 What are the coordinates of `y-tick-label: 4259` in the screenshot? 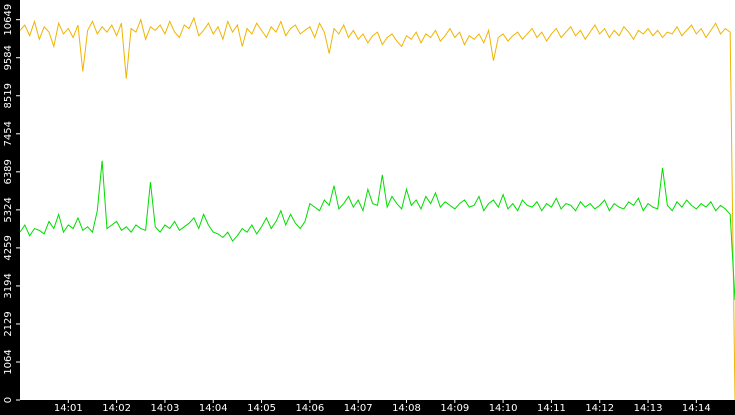 It's located at (8, 247).